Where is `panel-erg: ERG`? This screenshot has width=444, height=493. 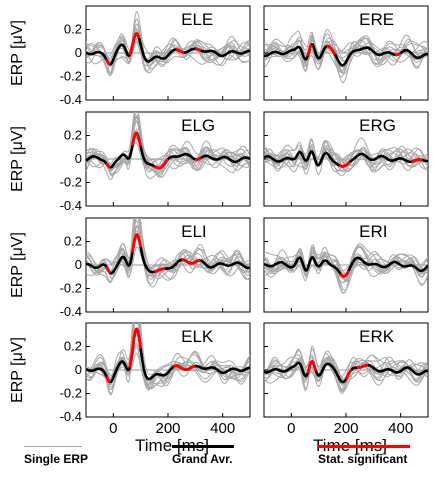 panel-erg: ERG is located at coordinates (346, 159).